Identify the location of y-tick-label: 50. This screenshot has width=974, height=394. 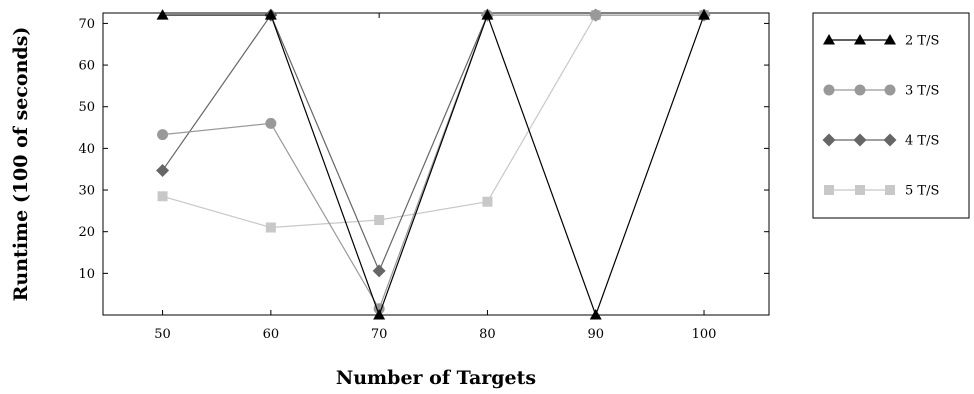
(86, 107).